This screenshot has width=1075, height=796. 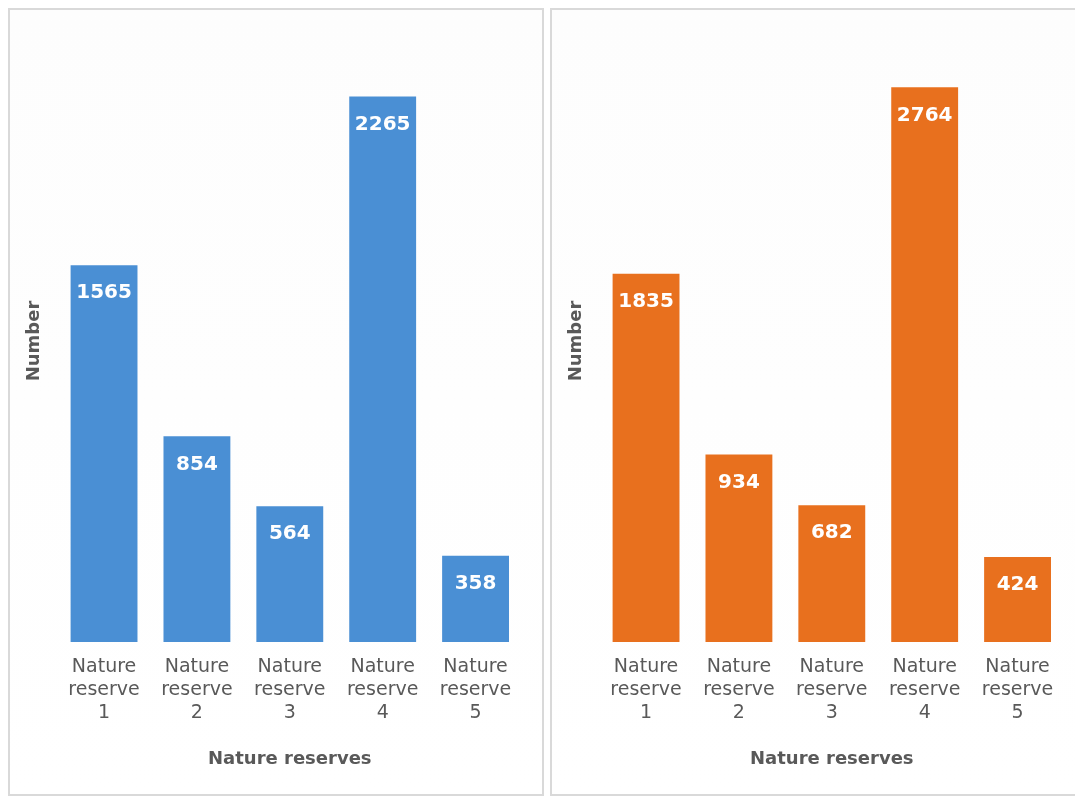 I want to click on data-label: 1565, so click(x=104, y=291).